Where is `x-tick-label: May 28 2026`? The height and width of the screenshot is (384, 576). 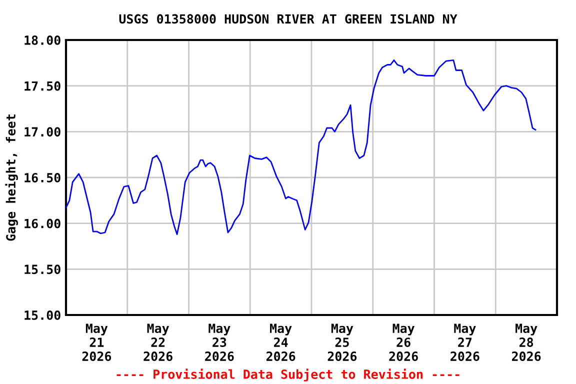
x-tick-label: May 28 2026 is located at coordinates (526, 343).